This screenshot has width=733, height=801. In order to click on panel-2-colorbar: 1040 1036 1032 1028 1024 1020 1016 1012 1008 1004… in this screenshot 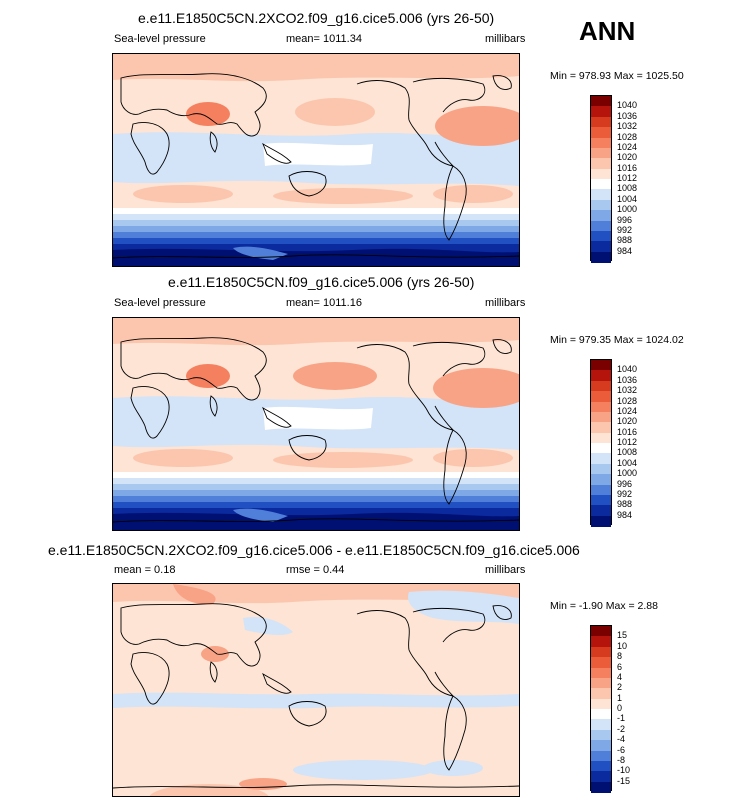, I will do `click(620, 443)`.